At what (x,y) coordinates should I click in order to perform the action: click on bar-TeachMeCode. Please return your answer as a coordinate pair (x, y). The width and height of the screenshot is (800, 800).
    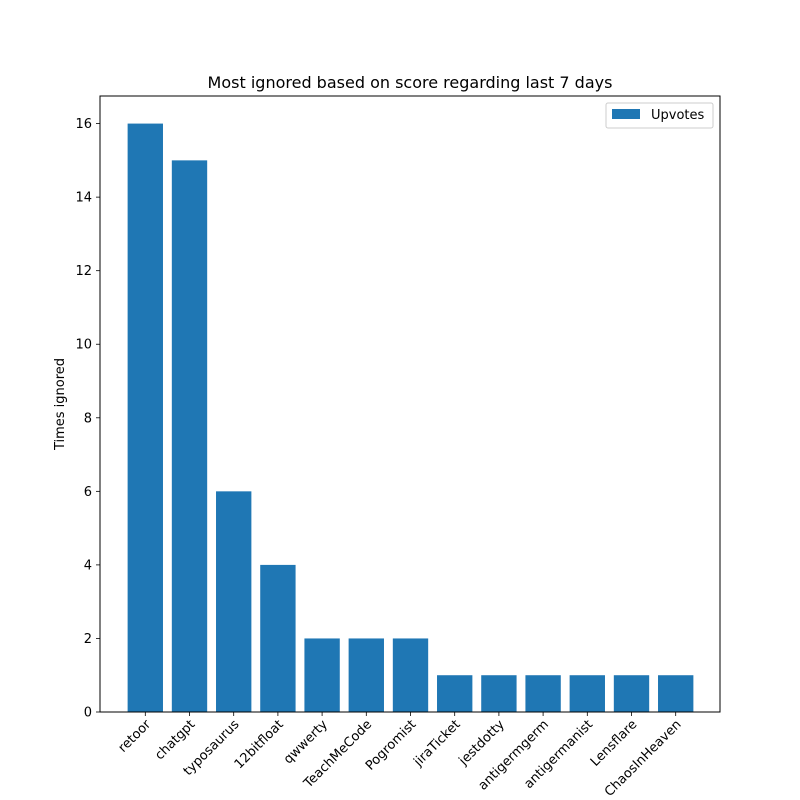
    Looking at the image, I should click on (366, 675).